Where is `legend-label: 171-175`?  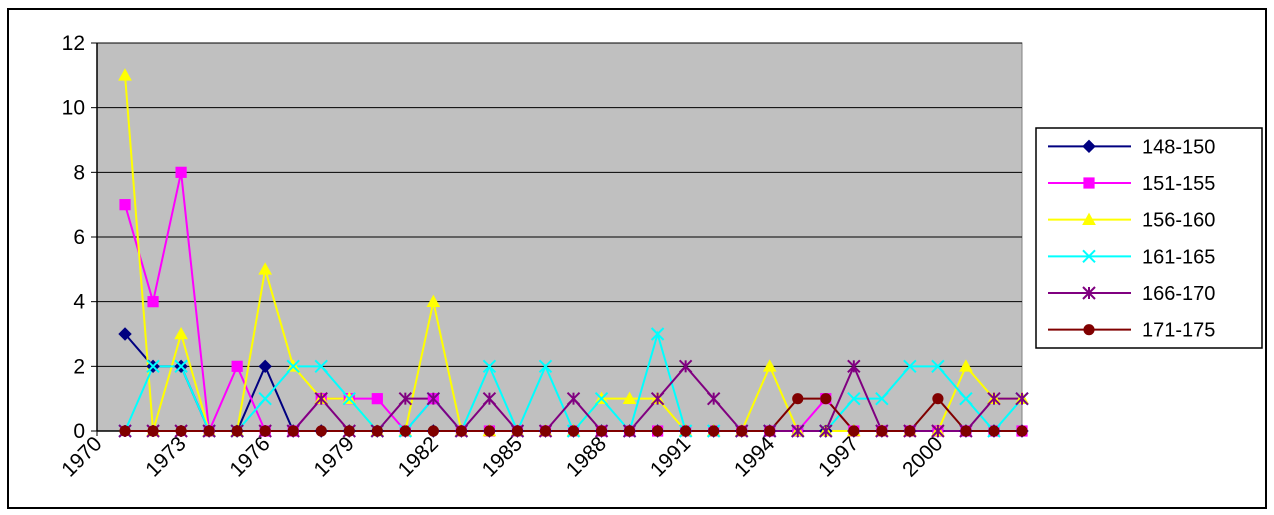
legend-label: 171-175 is located at coordinates (1178, 331).